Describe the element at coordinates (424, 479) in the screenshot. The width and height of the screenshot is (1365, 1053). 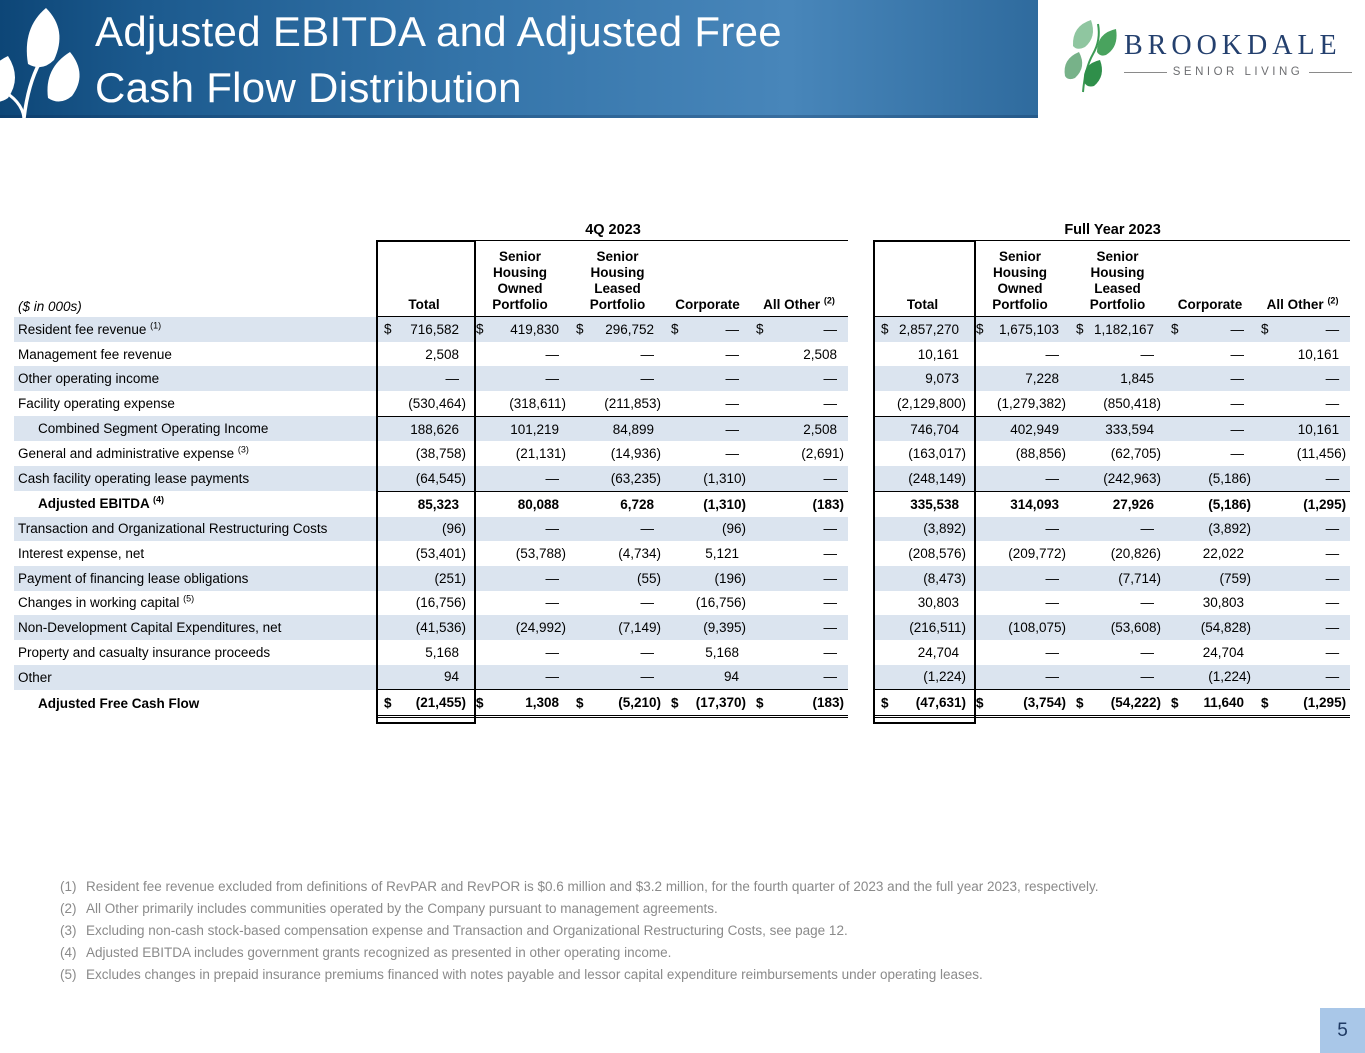
I see `value-cell: (64,545)` at that location.